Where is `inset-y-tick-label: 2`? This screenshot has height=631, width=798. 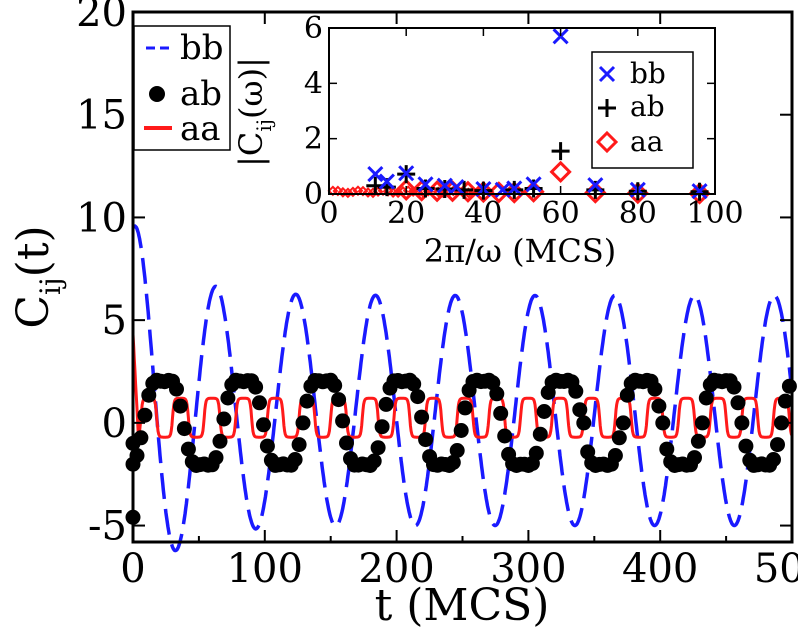 inset-y-tick-label: 2 is located at coordinates (313, 139).